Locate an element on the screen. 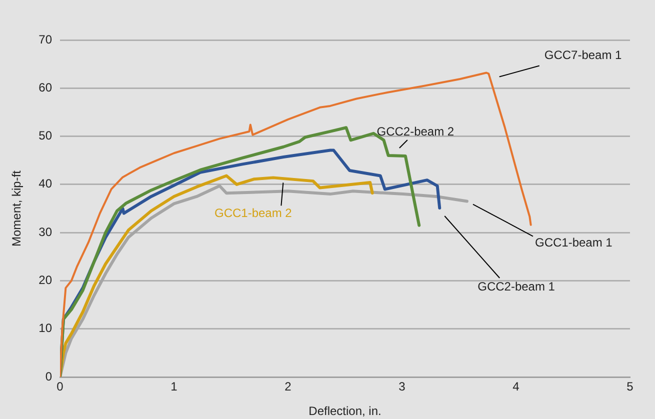 The width and height of the screenshot is (655, 419). y-tick-label: 70 is located at coordinates (45, 39).